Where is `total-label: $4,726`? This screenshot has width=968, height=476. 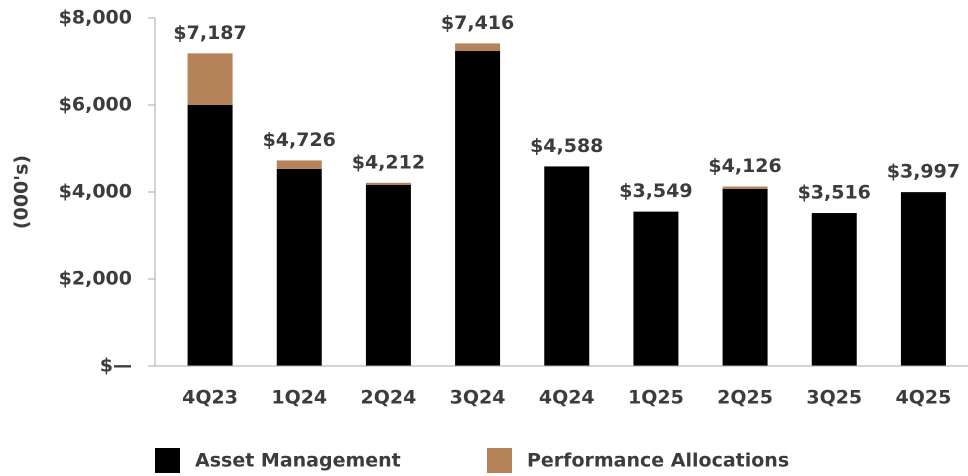
total-label: $4,726 is located at coordinates (299, 140).